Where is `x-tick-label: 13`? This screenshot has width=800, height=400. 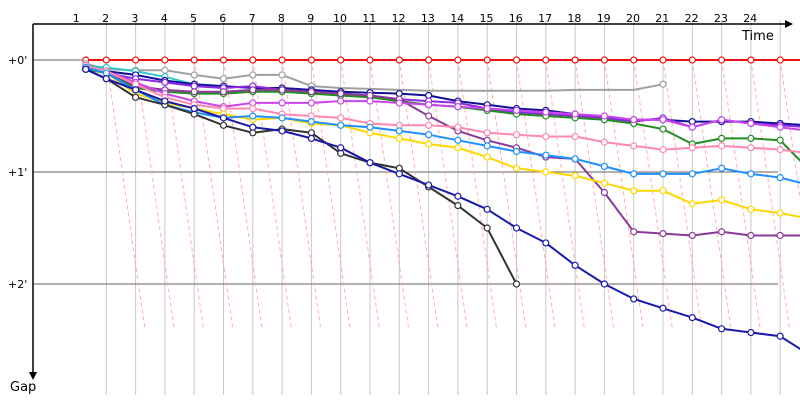 x-tick-label: 13 is located at coordinates (428, 18).